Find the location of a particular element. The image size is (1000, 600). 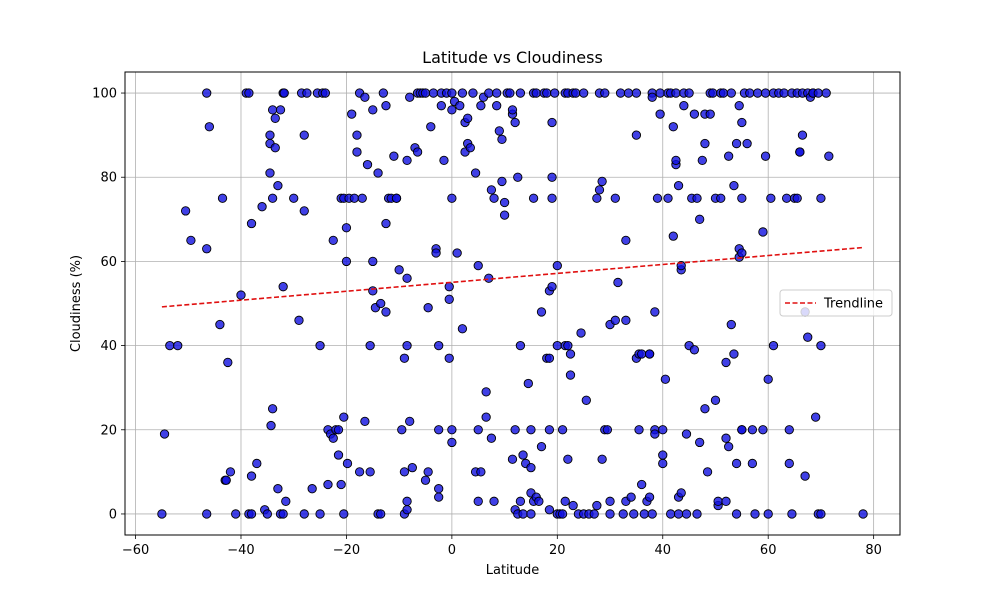

x-tick-label: 60 is located at coordinates (768, 550).